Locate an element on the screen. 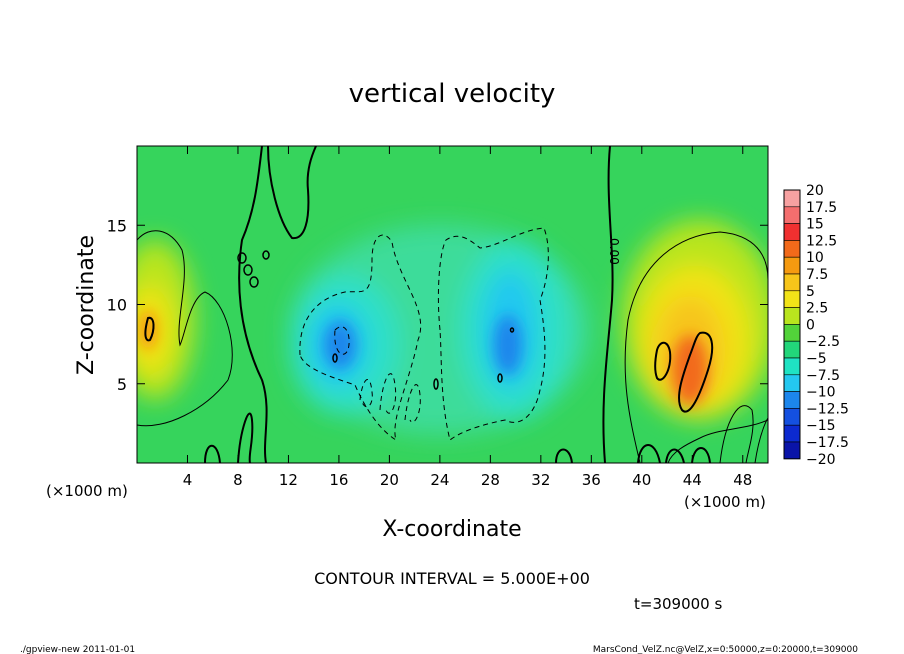 This screenshot has width=904, height=654. contour-right-outer is located at coordinates (696, 347).